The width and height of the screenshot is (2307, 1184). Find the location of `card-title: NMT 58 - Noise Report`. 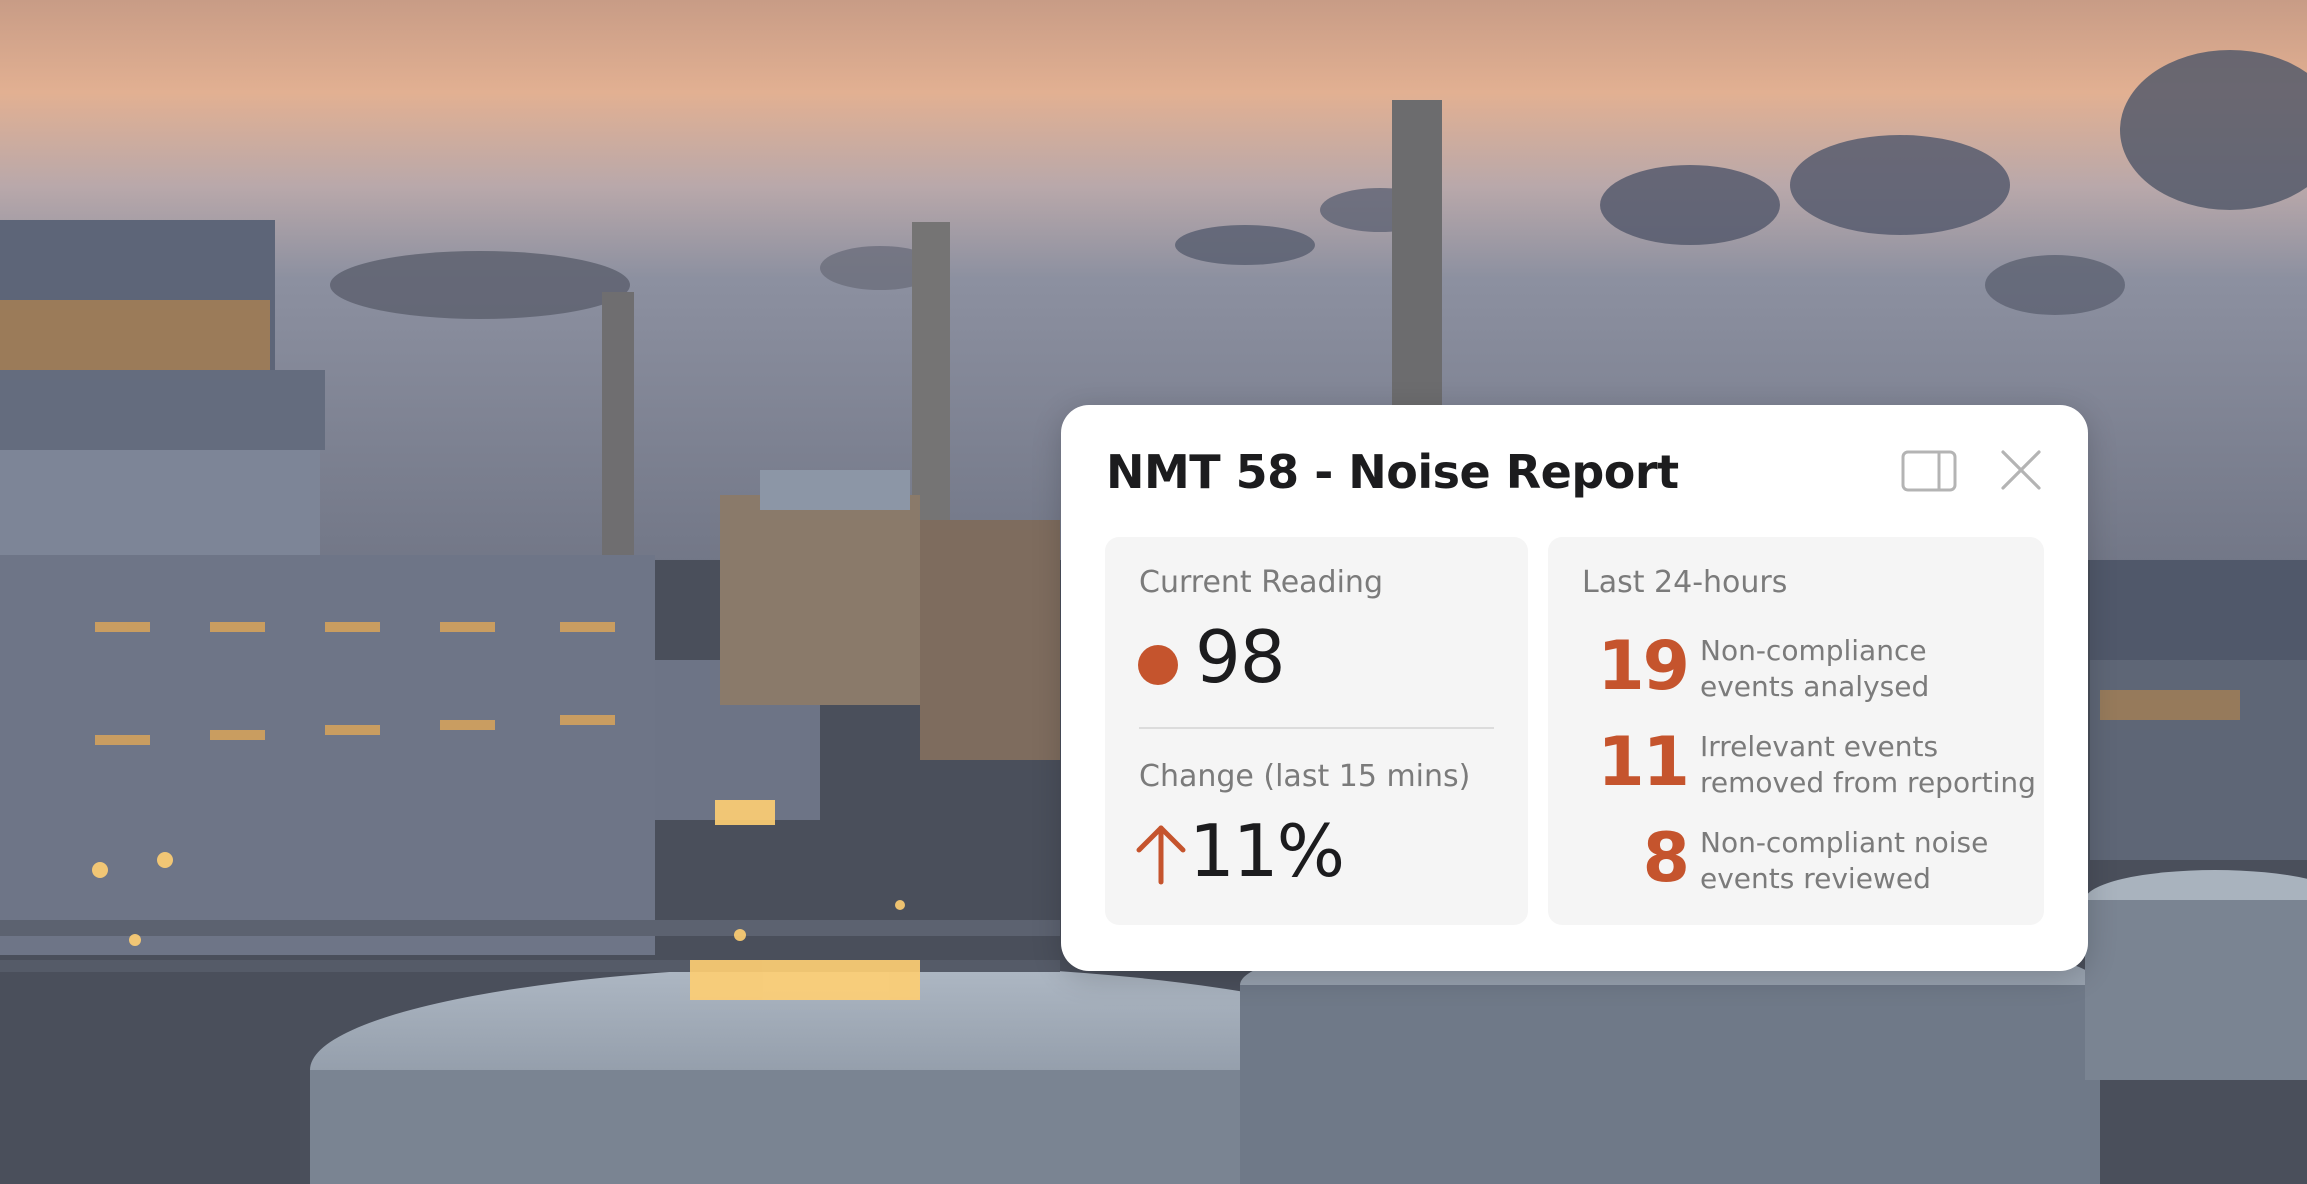

card-title: NMT 58 - Noise Report is located at coordinates (1392, 472).